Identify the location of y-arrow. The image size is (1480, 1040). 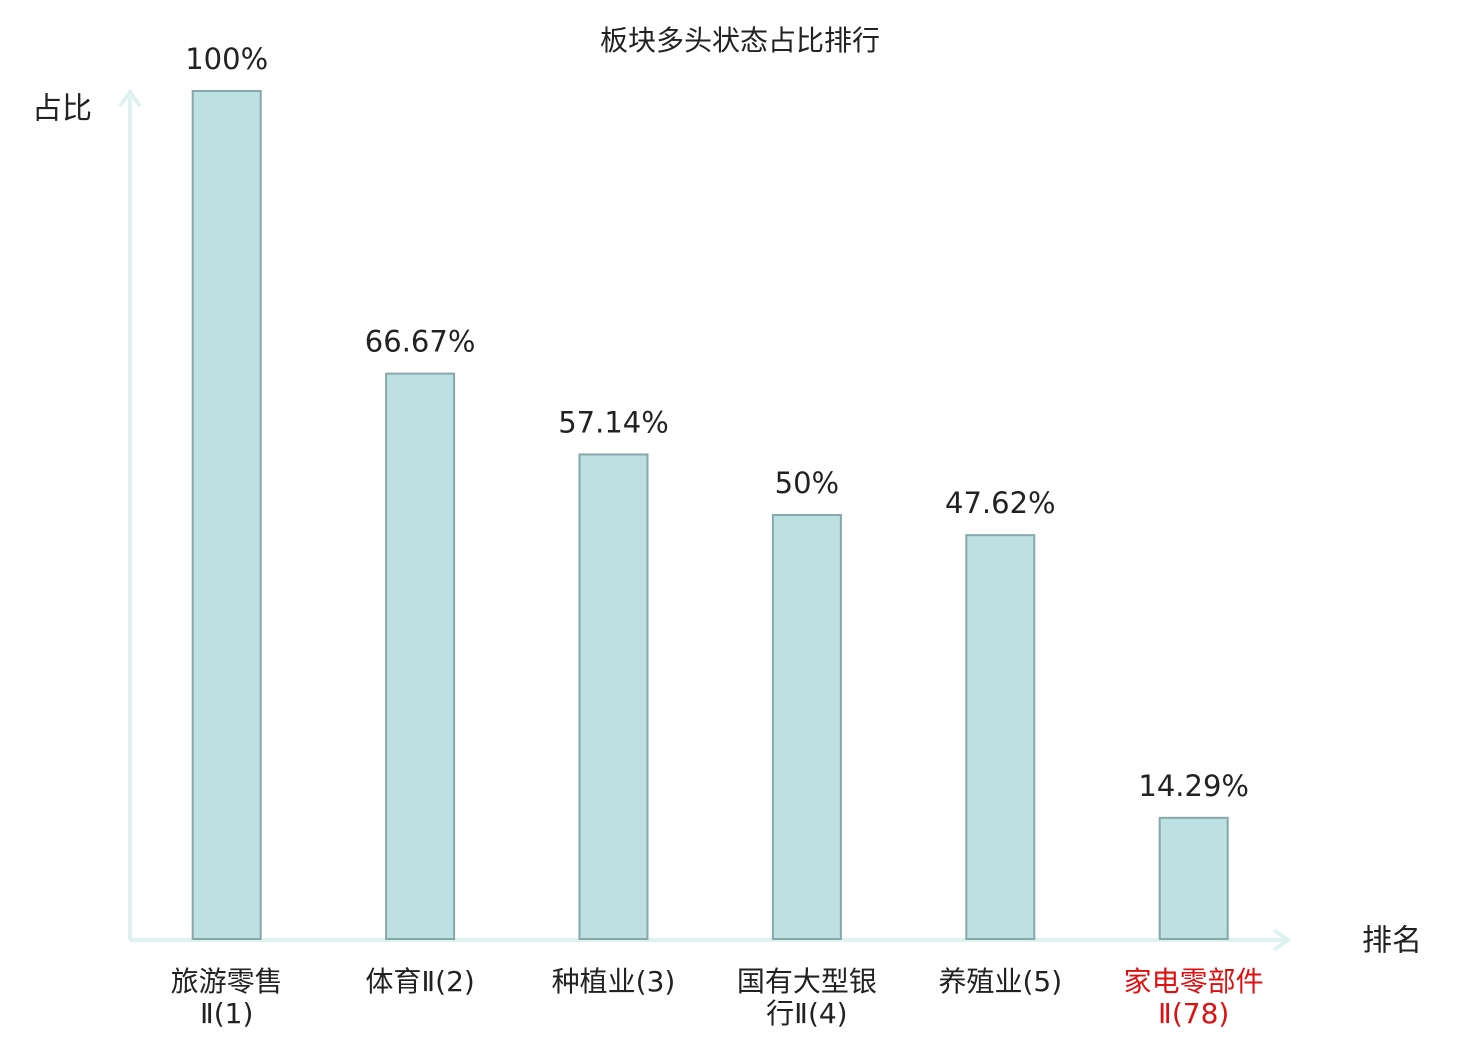
(130, 98).